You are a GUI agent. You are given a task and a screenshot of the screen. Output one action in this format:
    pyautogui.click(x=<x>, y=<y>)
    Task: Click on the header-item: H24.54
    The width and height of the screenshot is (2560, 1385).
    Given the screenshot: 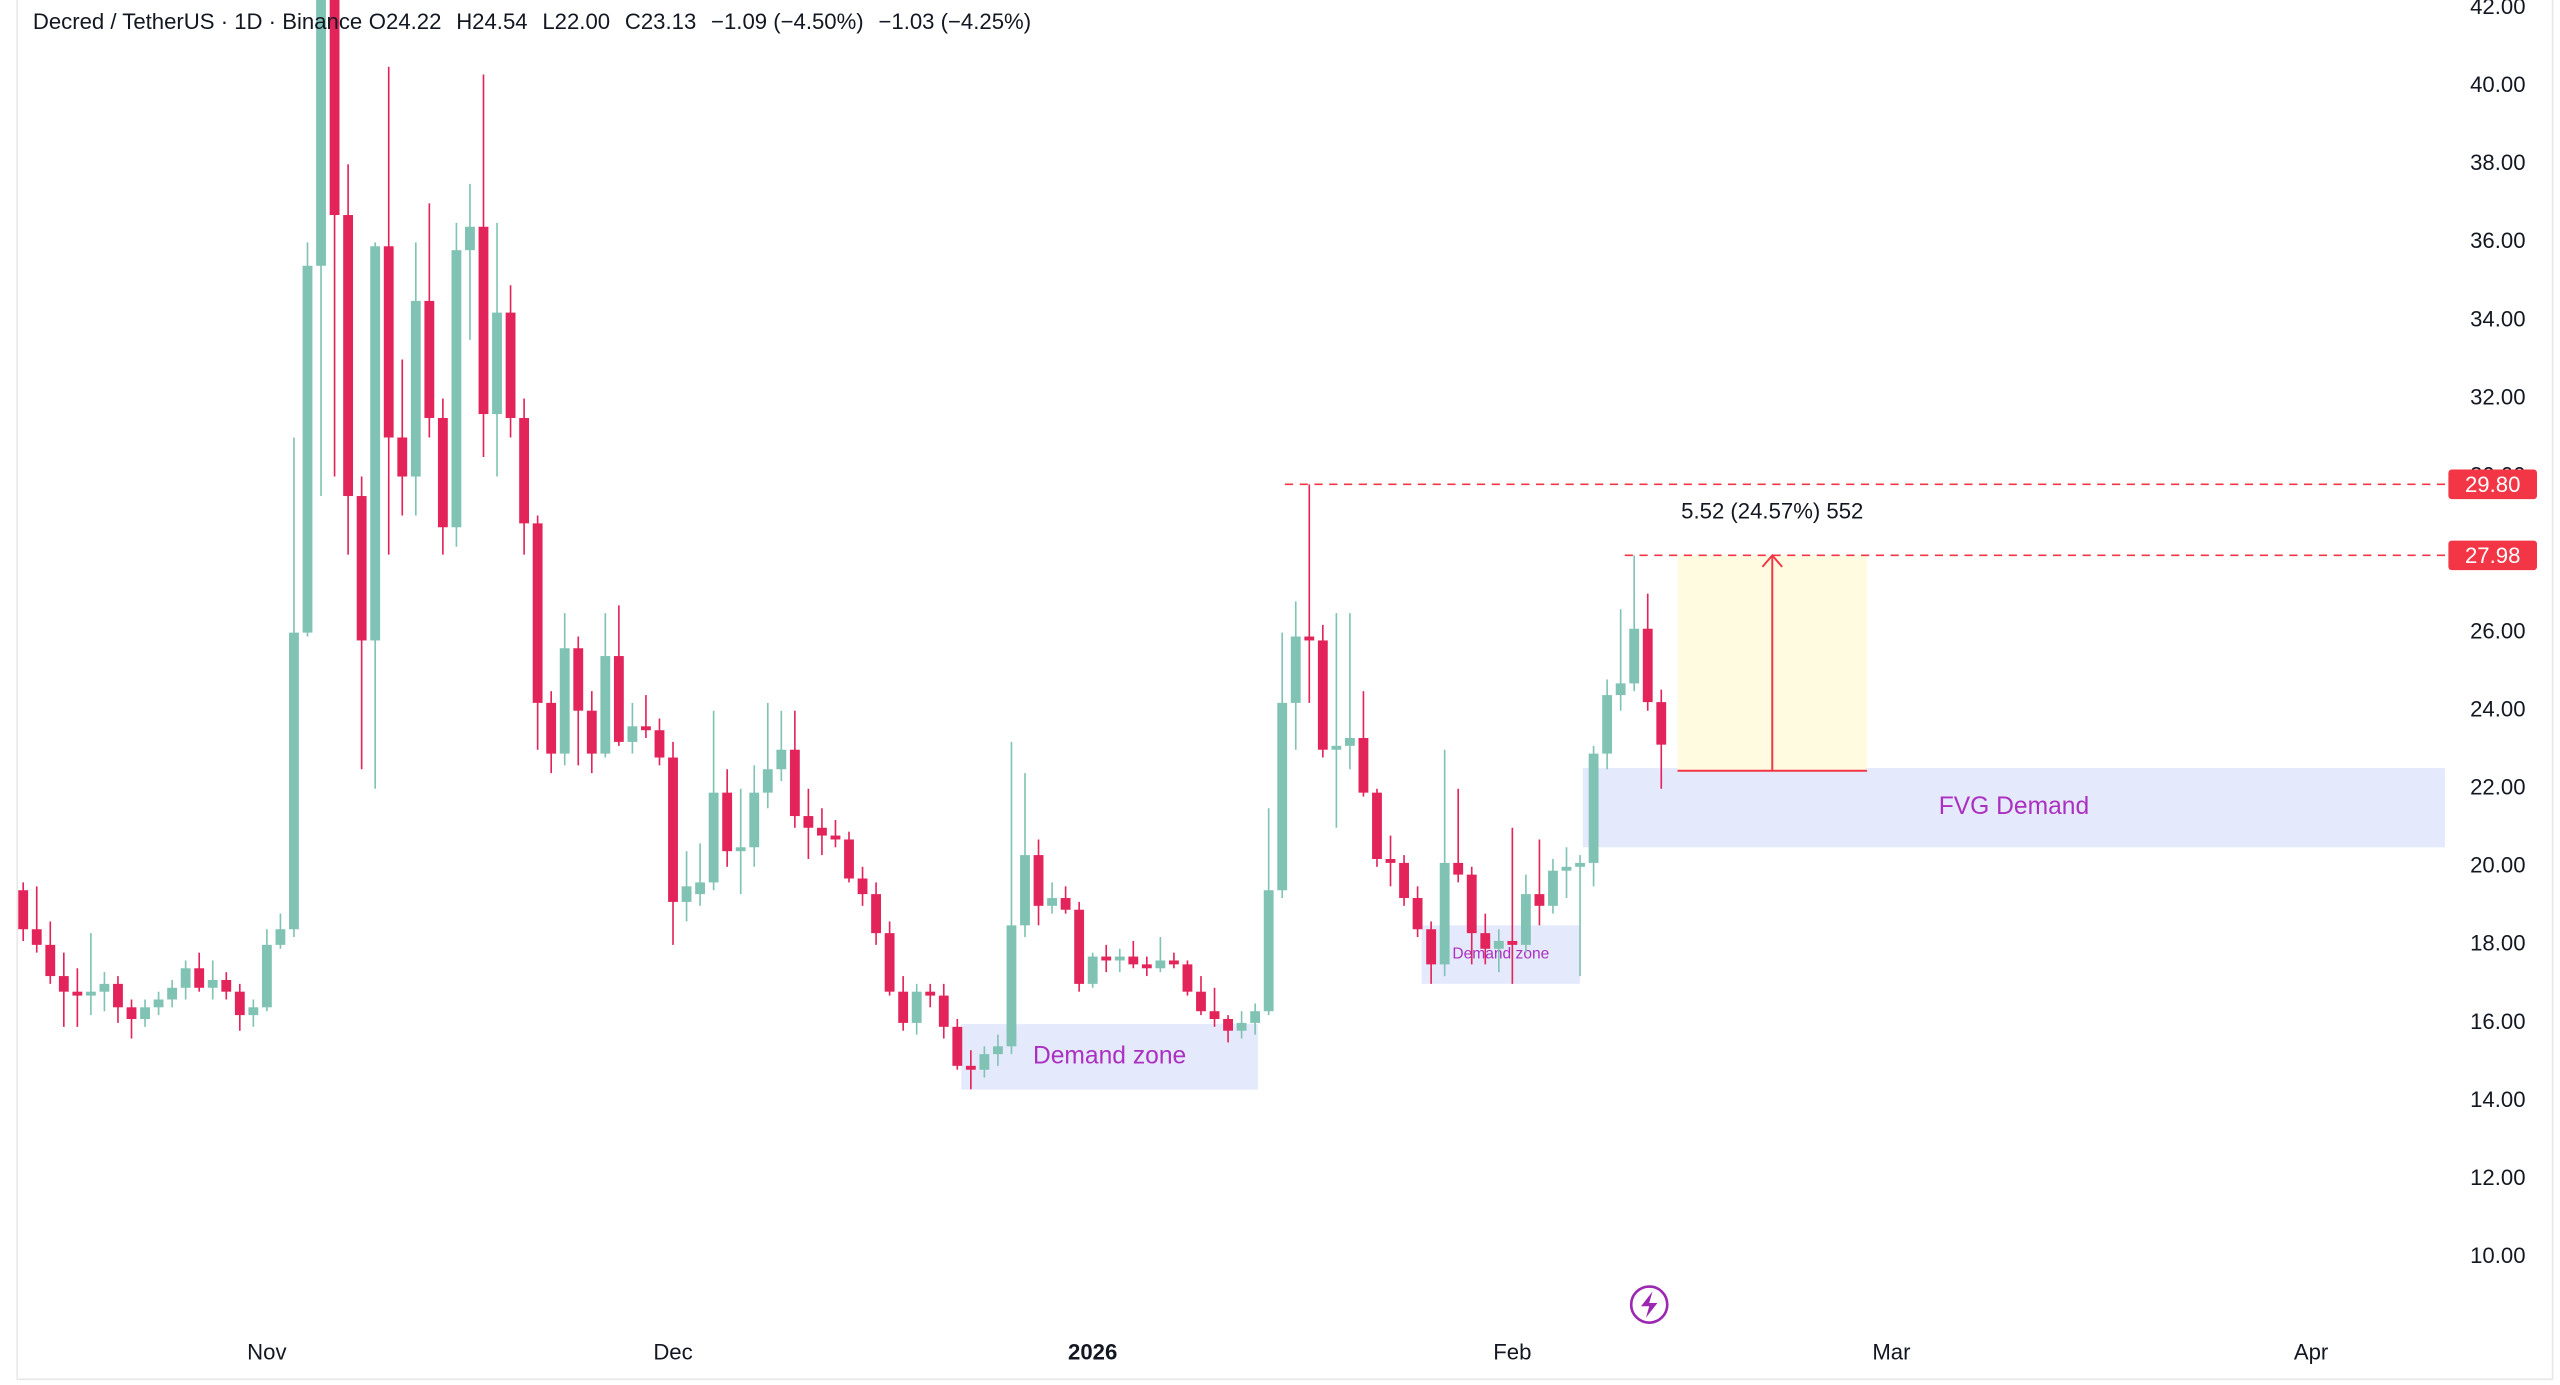 What is the action you would take?
    pyautogui.click(x=491, y=21)
    